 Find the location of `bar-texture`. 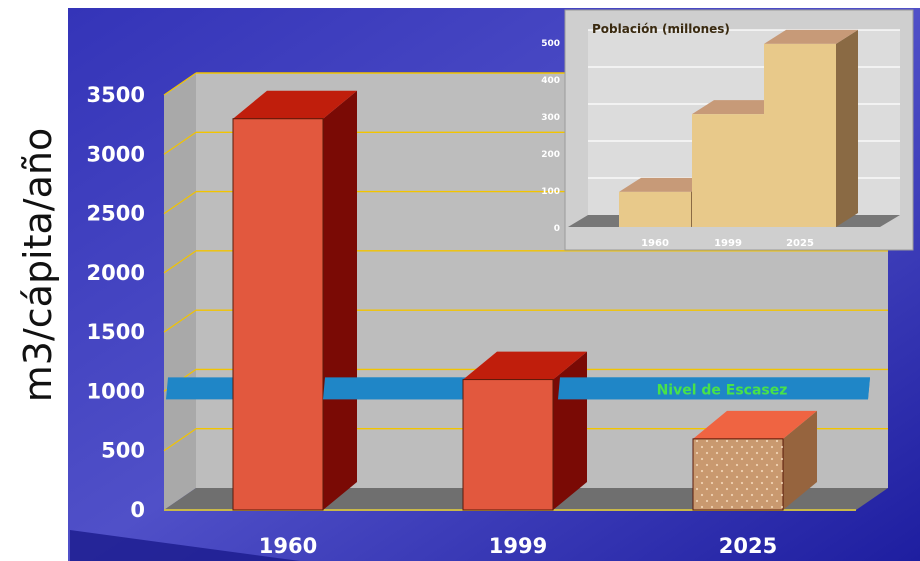

bar-texture is located at coordinates (738, 474).